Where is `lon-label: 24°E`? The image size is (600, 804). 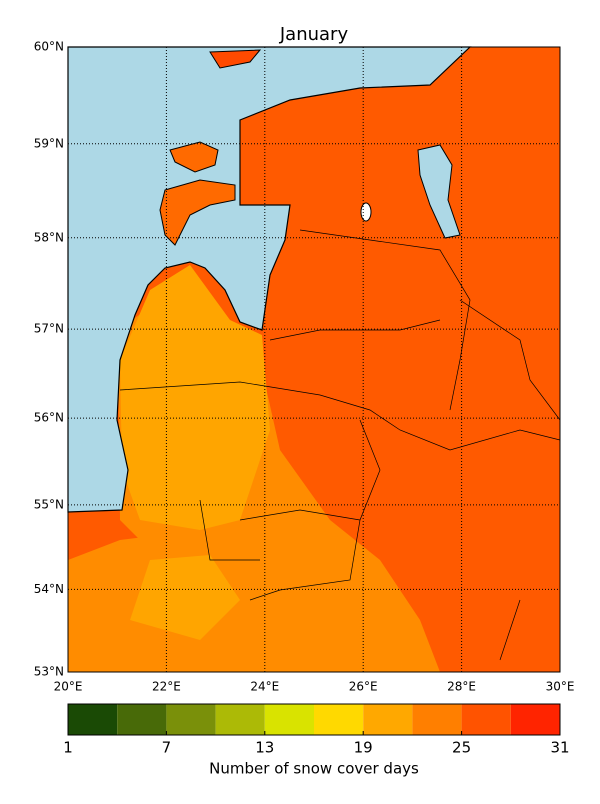
lon-label: 24°E is located at coordinates (264, 687).